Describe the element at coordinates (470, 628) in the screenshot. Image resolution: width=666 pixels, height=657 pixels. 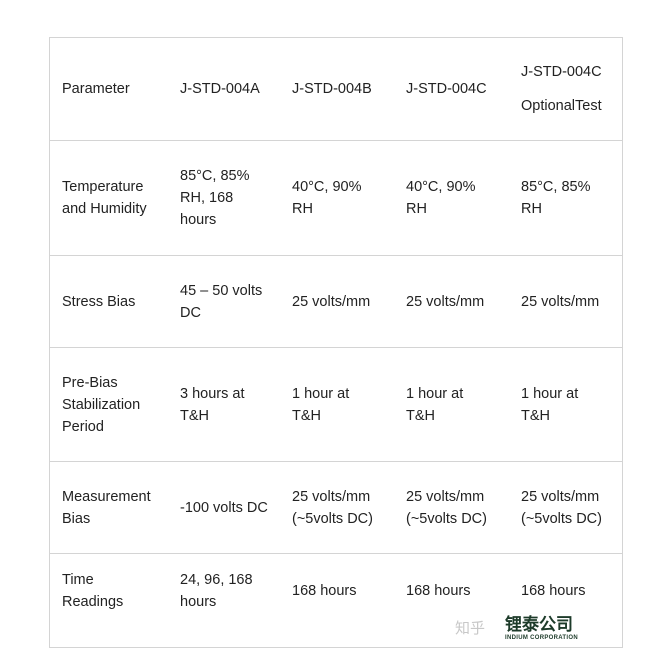
I see `site-watermark: 知乎` at that location.